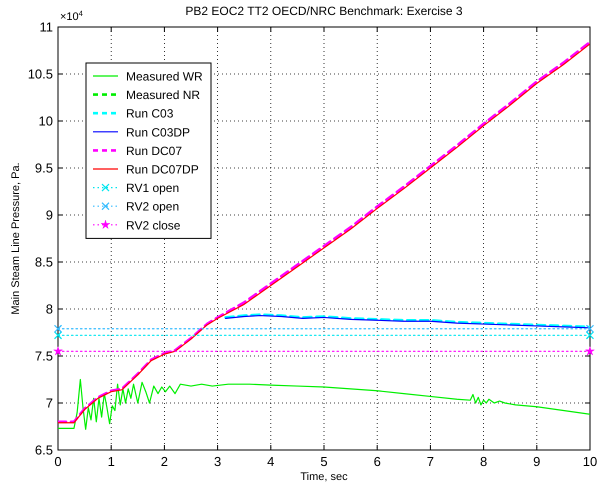  Describe the element at coordinates (45, 121) in the screenshot. I see `y-tick-label: 10` at that location.